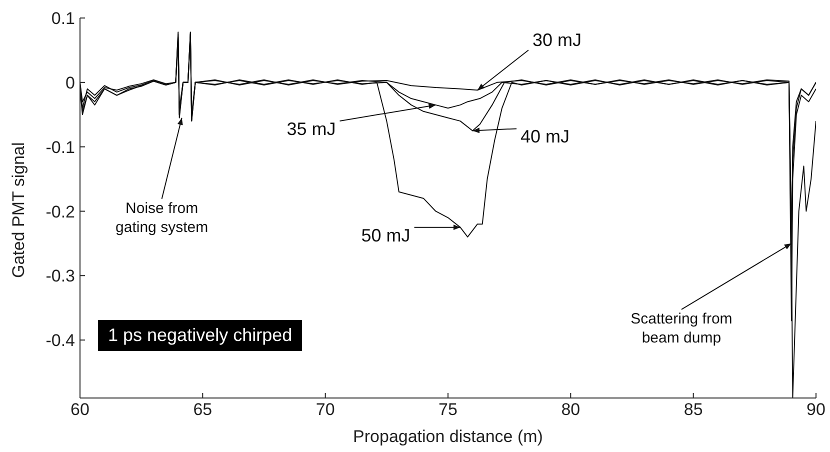 The width and height of the screenshot is (830, 452). I want to click on x-tick-label: 65, so click(202, 410).